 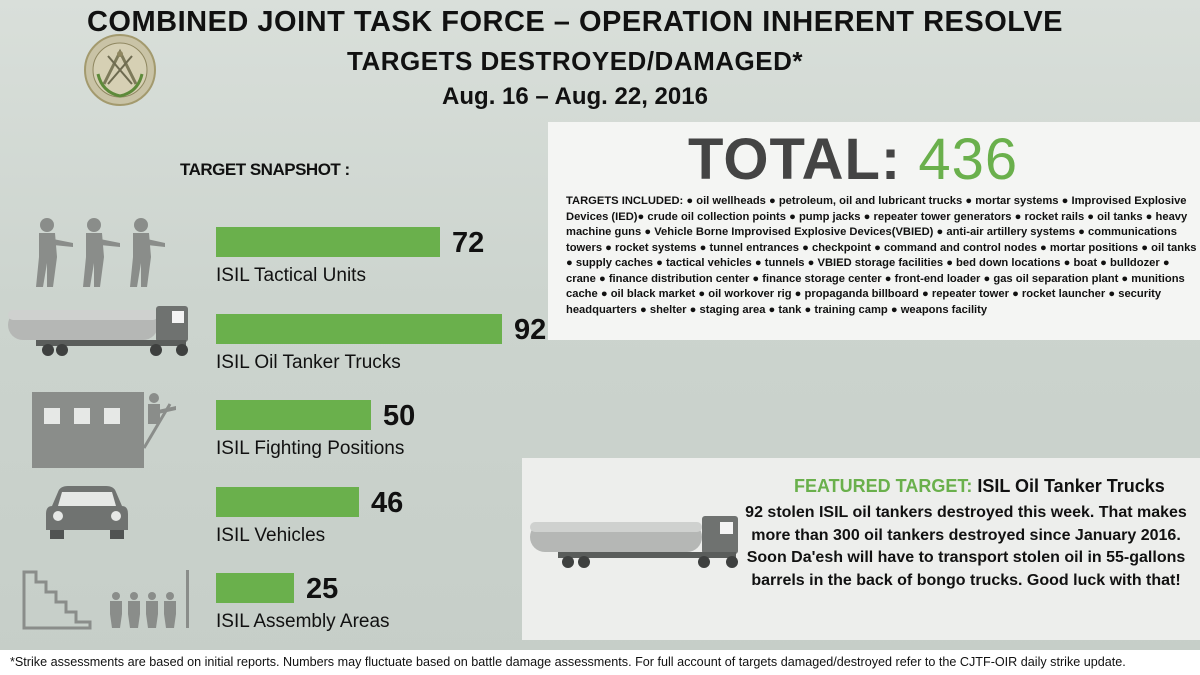 I want to click on featured-oil-tanker-truck-icon, so click(x=634, y=542).